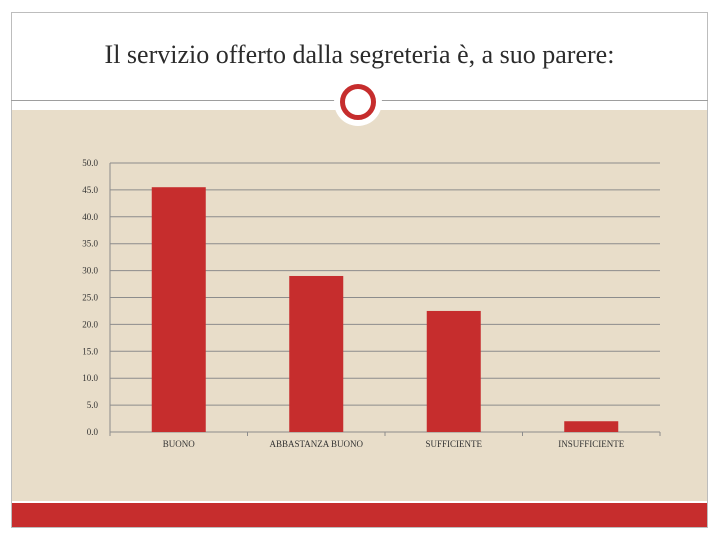 The height and width of the screenshot is (540, 720). I want to click on y-tick-label: 0.0, so click(93, 432).